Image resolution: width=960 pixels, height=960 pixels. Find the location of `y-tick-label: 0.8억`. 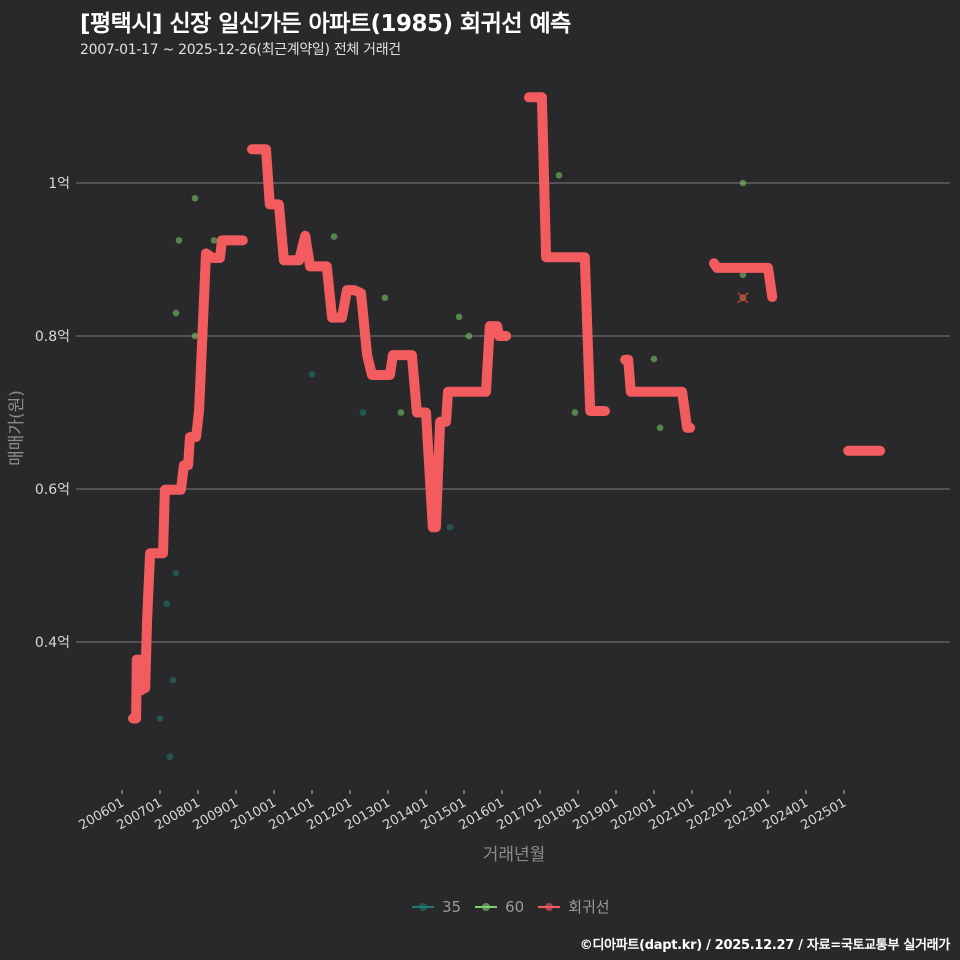

y-tick-label: 0.8억 is located at coordinates (52, 337).